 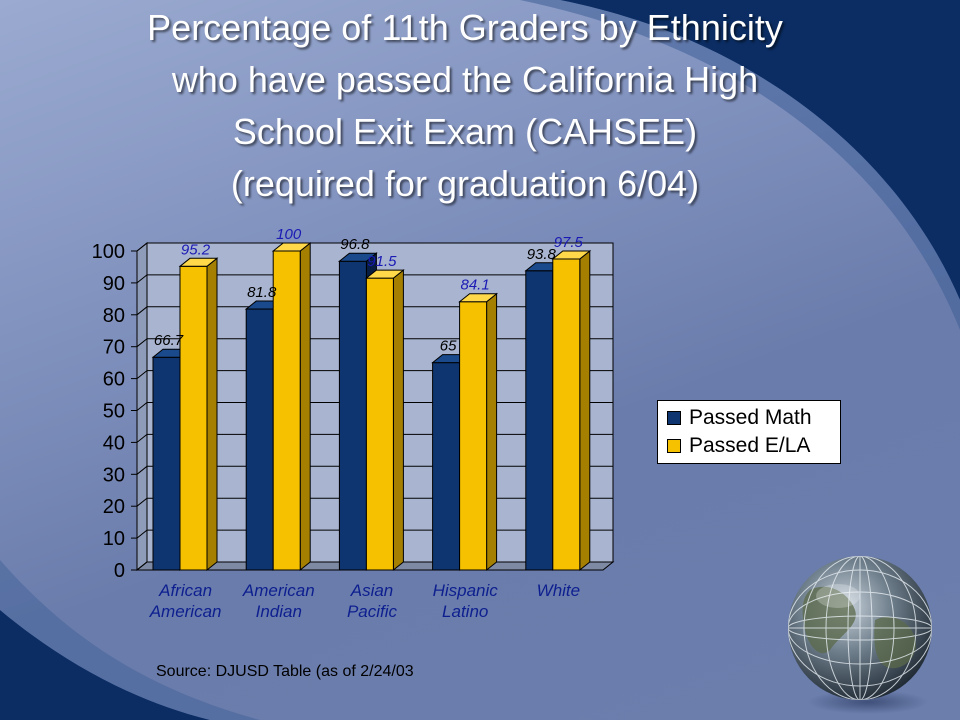 What do you see at coordinates (558, 590) in the screenshot?
I see `x-category-label: White` at bounding box center [558, 590].